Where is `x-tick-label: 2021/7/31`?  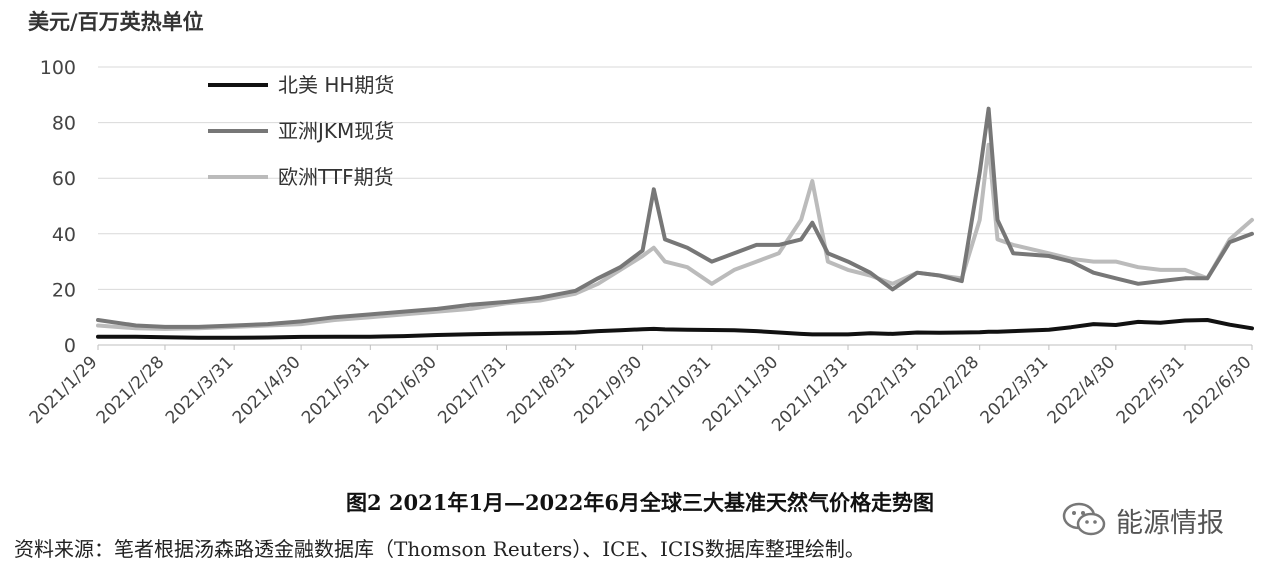 x-tick-label: 2021/7/31 is located at coordinates (472, 390).